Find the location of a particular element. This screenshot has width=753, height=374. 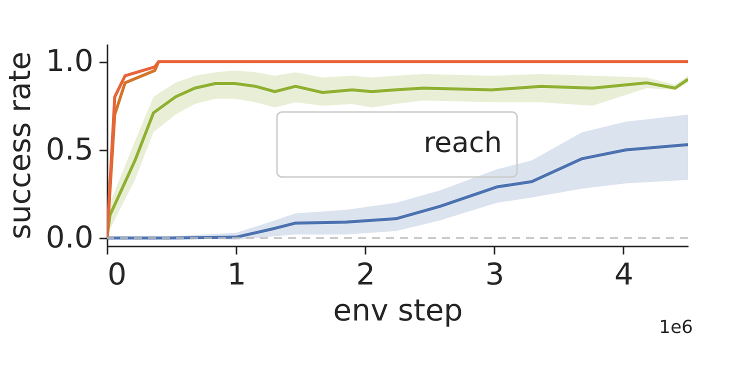

x-tick-label: 3 is located at coordinates (494, 275).